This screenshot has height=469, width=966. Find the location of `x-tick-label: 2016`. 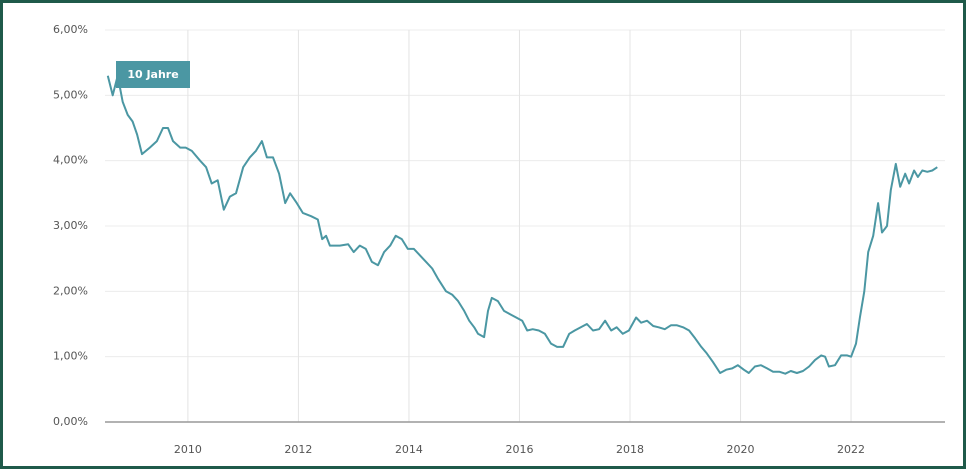

x-tick-label: 2016 is located at coordinates (519, 449).